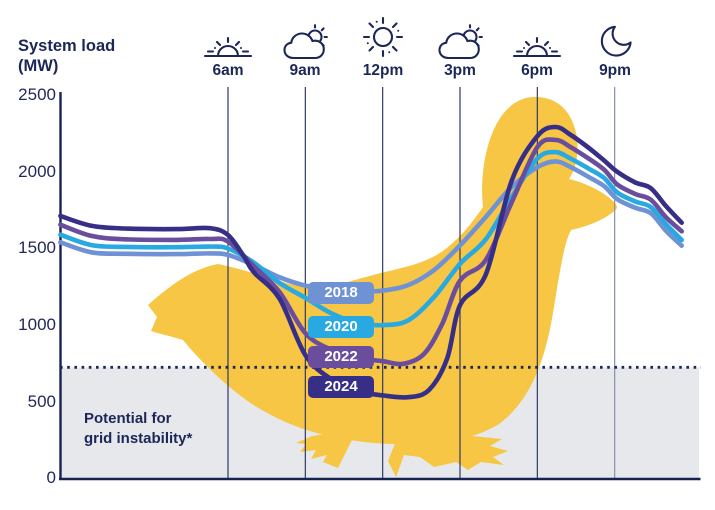  Describe the element at coordinates (228, 70) in the screenshot. I see `x-tick-6am: 6am` at that location.